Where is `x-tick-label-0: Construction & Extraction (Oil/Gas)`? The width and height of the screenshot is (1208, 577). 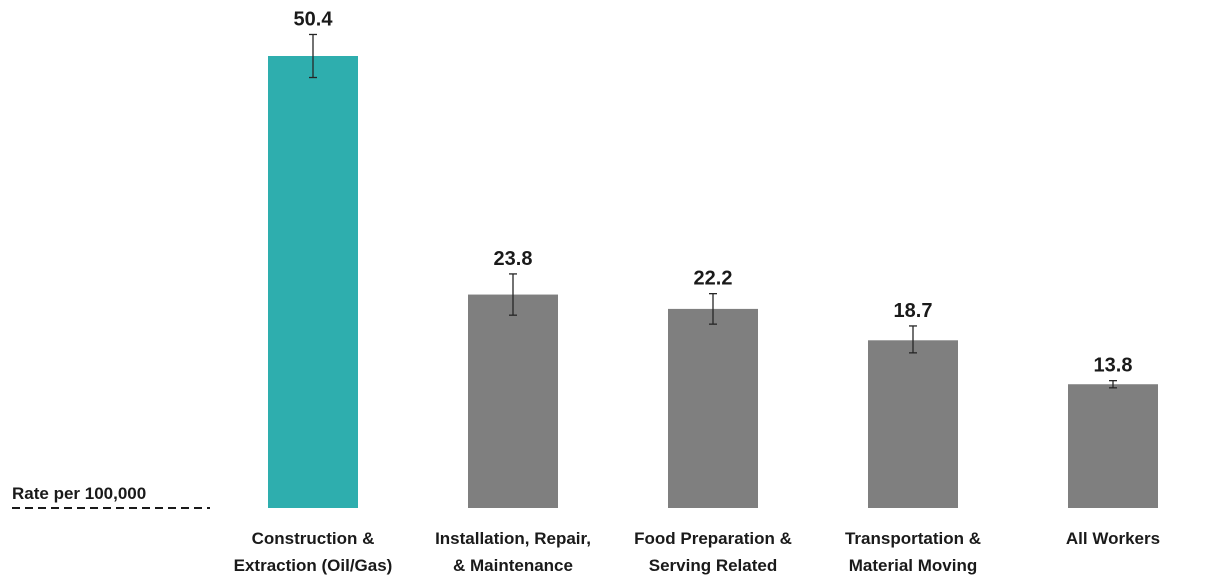 x-tick-label-0: Construction & Extraction (Oil/Gas) is located at coordinates (313, 552).